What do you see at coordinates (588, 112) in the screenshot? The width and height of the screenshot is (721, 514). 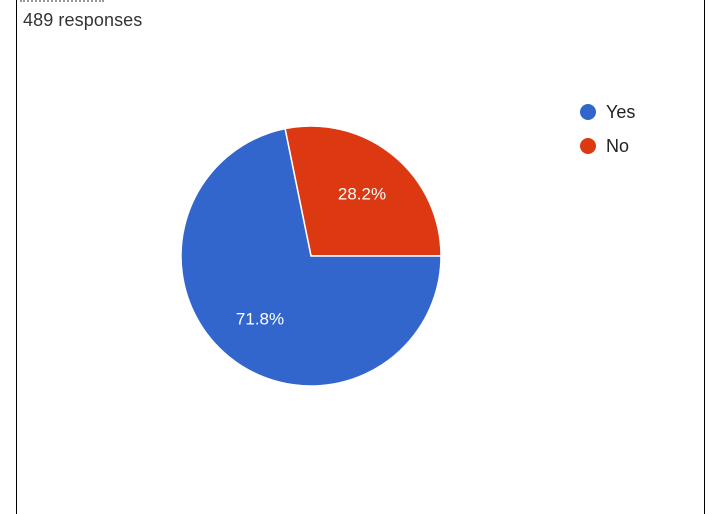 I see `legend-swatch-yes` at bounding box center [588, 112].